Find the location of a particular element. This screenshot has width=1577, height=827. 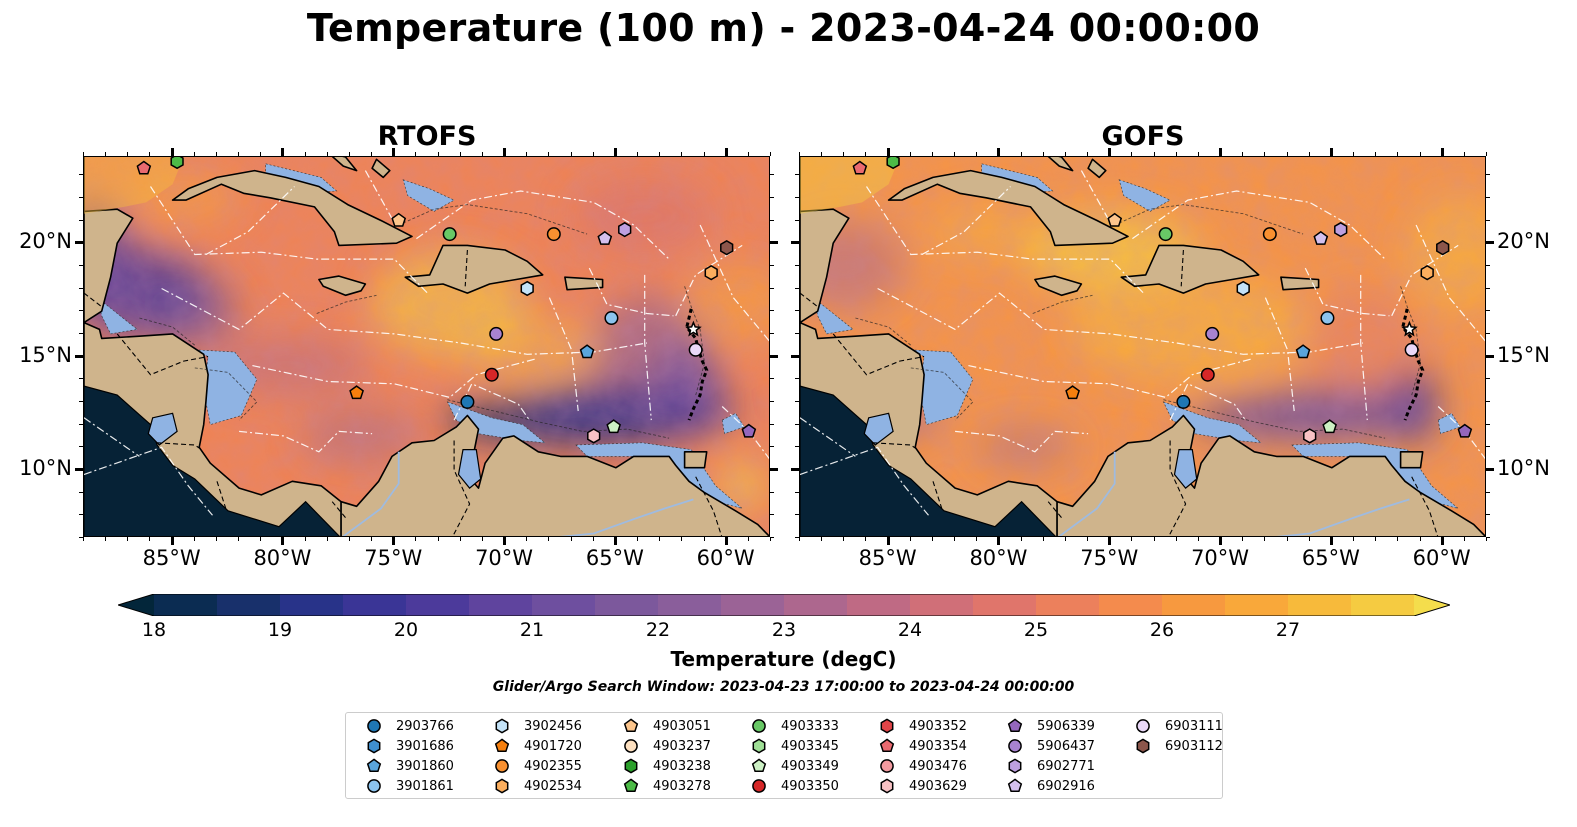

lat-tick-label: 20°N is located at coordinates (45, 241).